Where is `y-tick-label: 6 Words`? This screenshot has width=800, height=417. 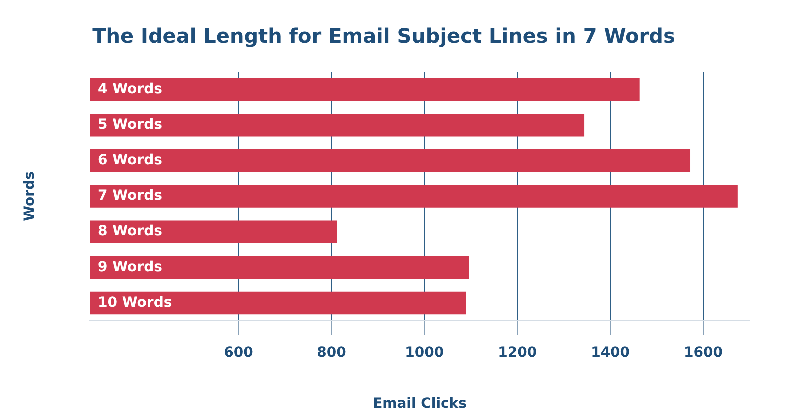 y-tick-label: 6 Words is located at coordinates (130, 160).